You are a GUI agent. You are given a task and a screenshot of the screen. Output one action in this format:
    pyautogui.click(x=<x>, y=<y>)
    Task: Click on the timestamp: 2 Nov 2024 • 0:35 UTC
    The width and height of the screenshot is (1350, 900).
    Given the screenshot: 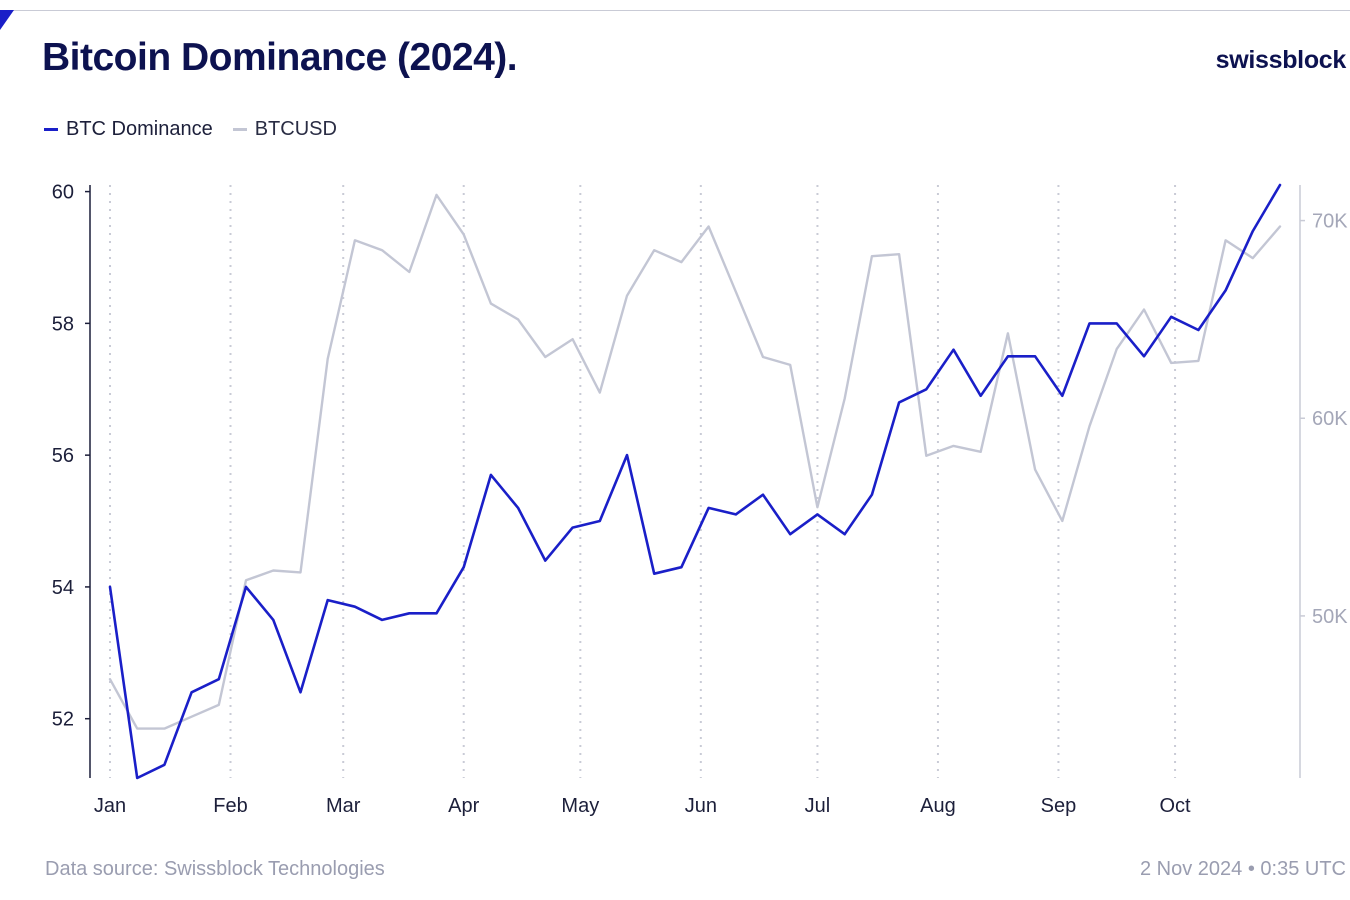 What is the action you would take?
    pyautogui.click(x=1243, y=869)
    